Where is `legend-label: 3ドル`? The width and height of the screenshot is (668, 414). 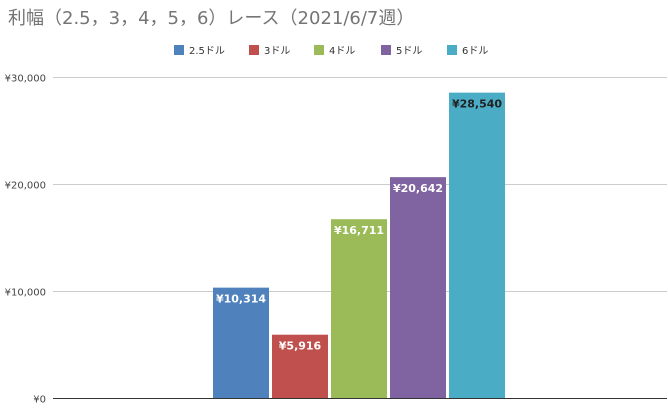
legend-label: 3ドル is located at coordinates (277, 51).